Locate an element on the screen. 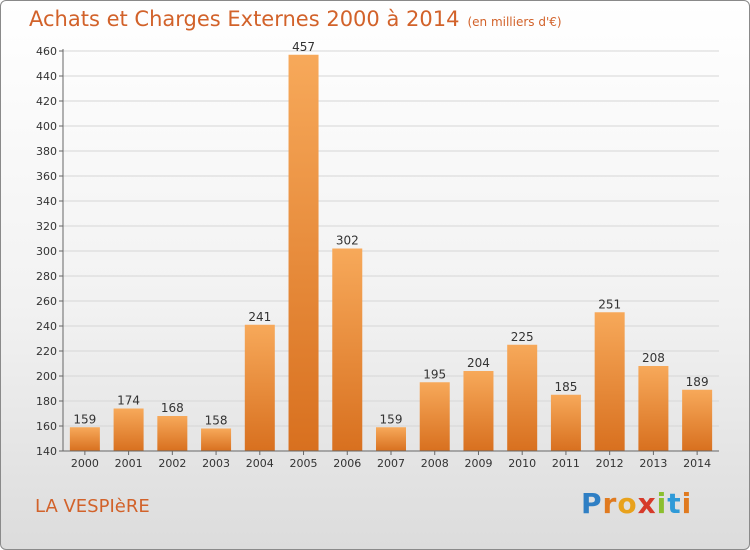 The height and width of the screenshot is (550, 750). logo-letter: o is located at coordinates (627, 503).